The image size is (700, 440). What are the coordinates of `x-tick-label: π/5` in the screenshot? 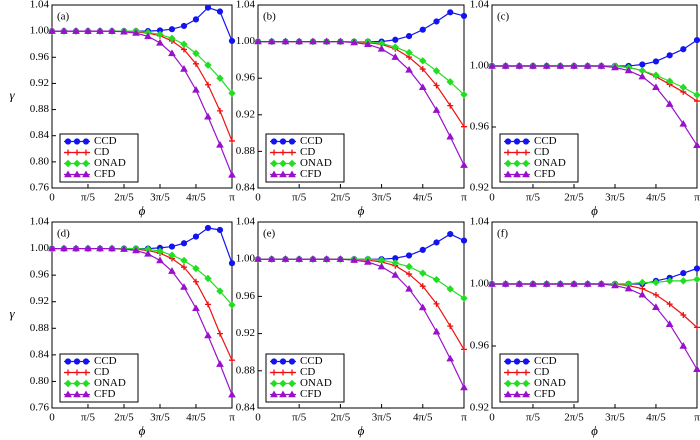 It's located at (533, 198).